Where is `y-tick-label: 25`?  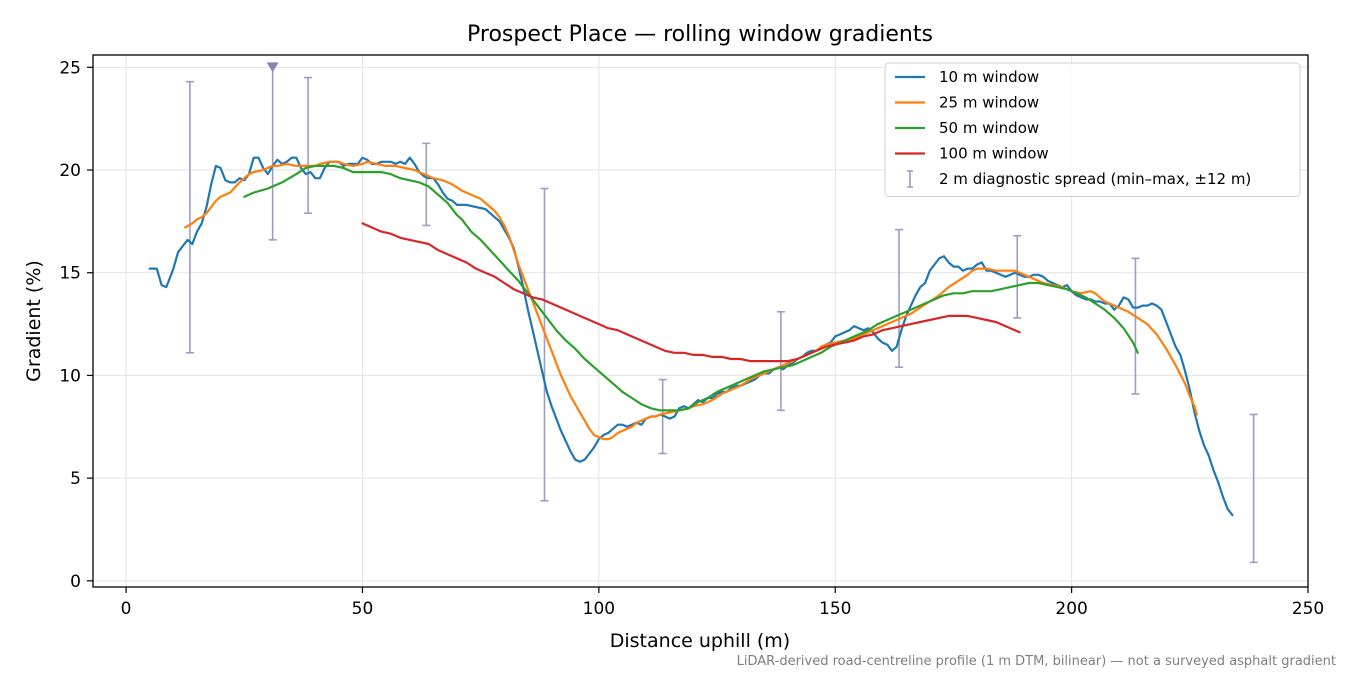 y-tick-label: 25 is located at coordinates (70, 68).